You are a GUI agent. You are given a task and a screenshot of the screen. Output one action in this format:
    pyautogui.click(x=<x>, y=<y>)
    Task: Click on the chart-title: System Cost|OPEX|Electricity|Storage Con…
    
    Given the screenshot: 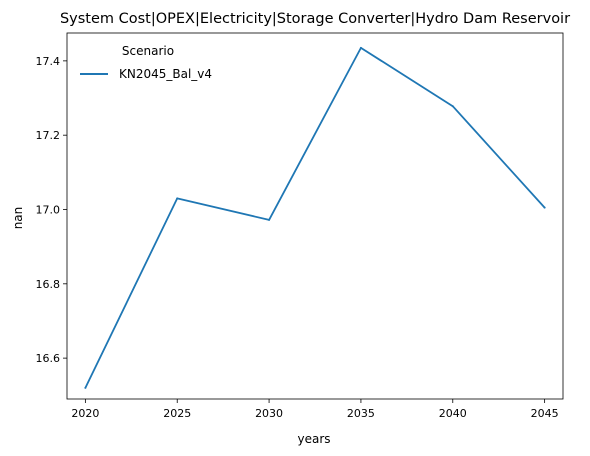 What is the action you would take?
    pyautogui.click(x=315, y=19)
    